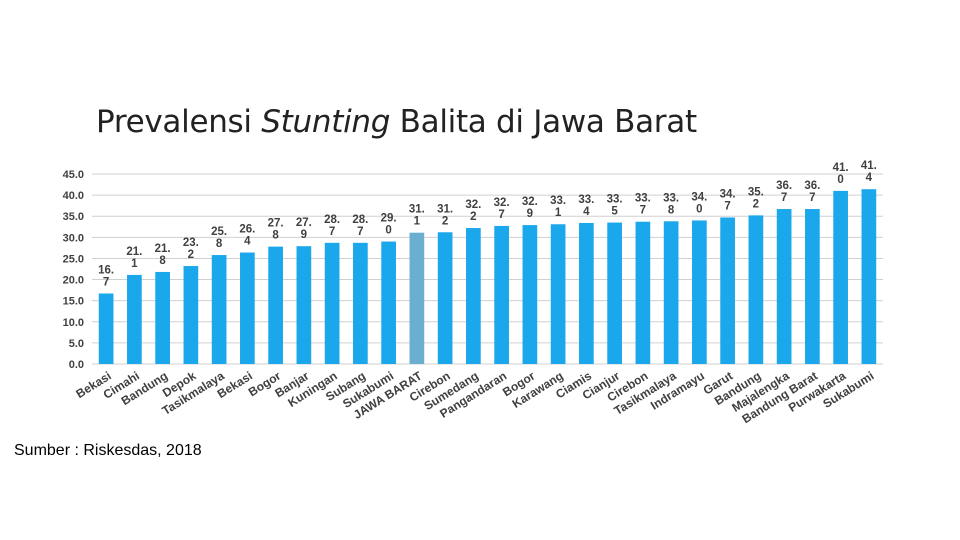  I want to click on data-label: 33. 8, so click(671, 204).